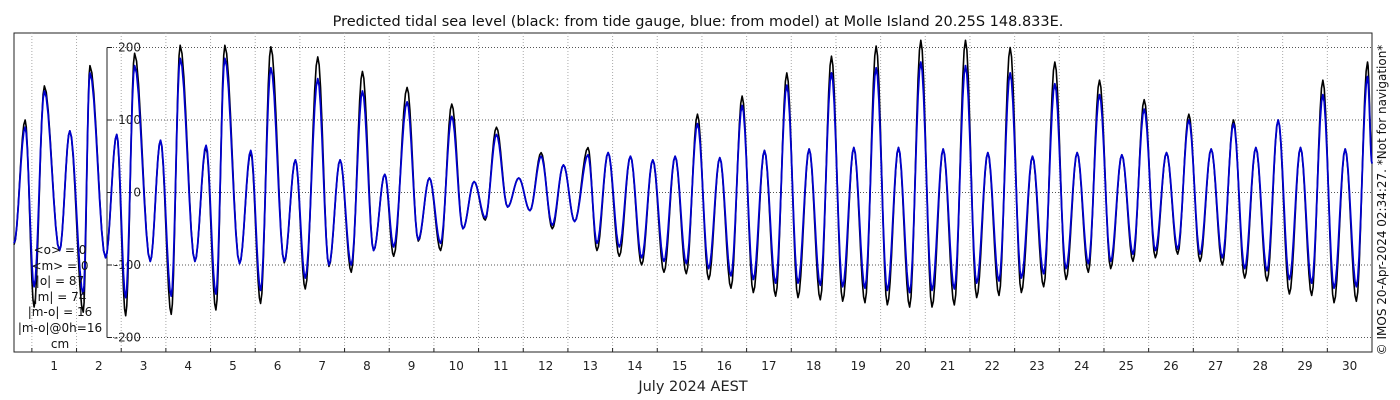 The width and height of the screenshot is (1400, 400). I want to click on stat-abs-difference: |m-o| = 16, so click(60, 312).